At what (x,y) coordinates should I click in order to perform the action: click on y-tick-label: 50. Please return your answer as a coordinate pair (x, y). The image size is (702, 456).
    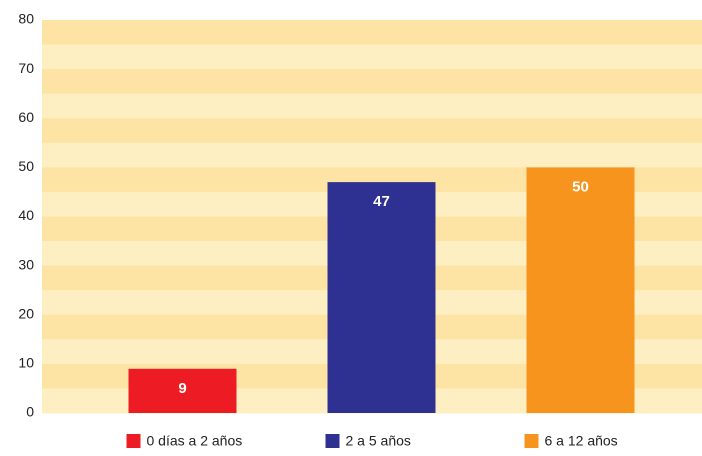
    Looking at the image, I should click on (26, 166).